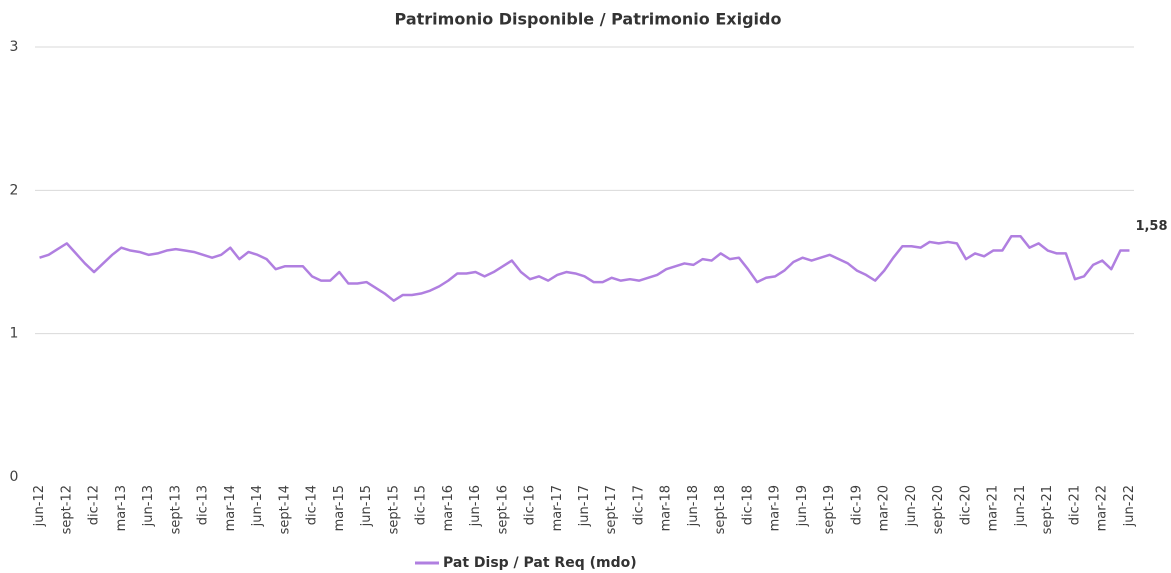 The height and width of the screenshot is (573, 1171). I want to click on x-tick-label: sept-13, so click(175, 509).